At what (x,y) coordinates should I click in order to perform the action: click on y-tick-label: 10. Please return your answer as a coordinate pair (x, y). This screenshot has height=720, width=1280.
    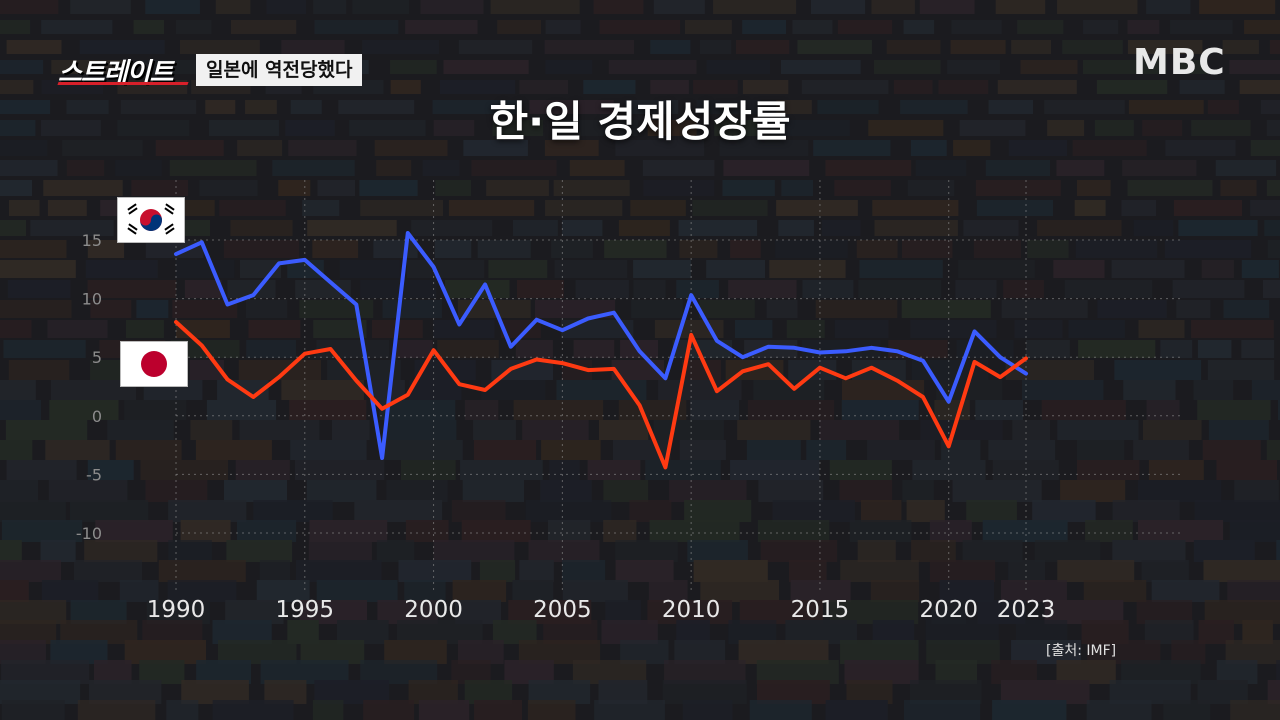
    Looking at the image, I should click on (92, 299).